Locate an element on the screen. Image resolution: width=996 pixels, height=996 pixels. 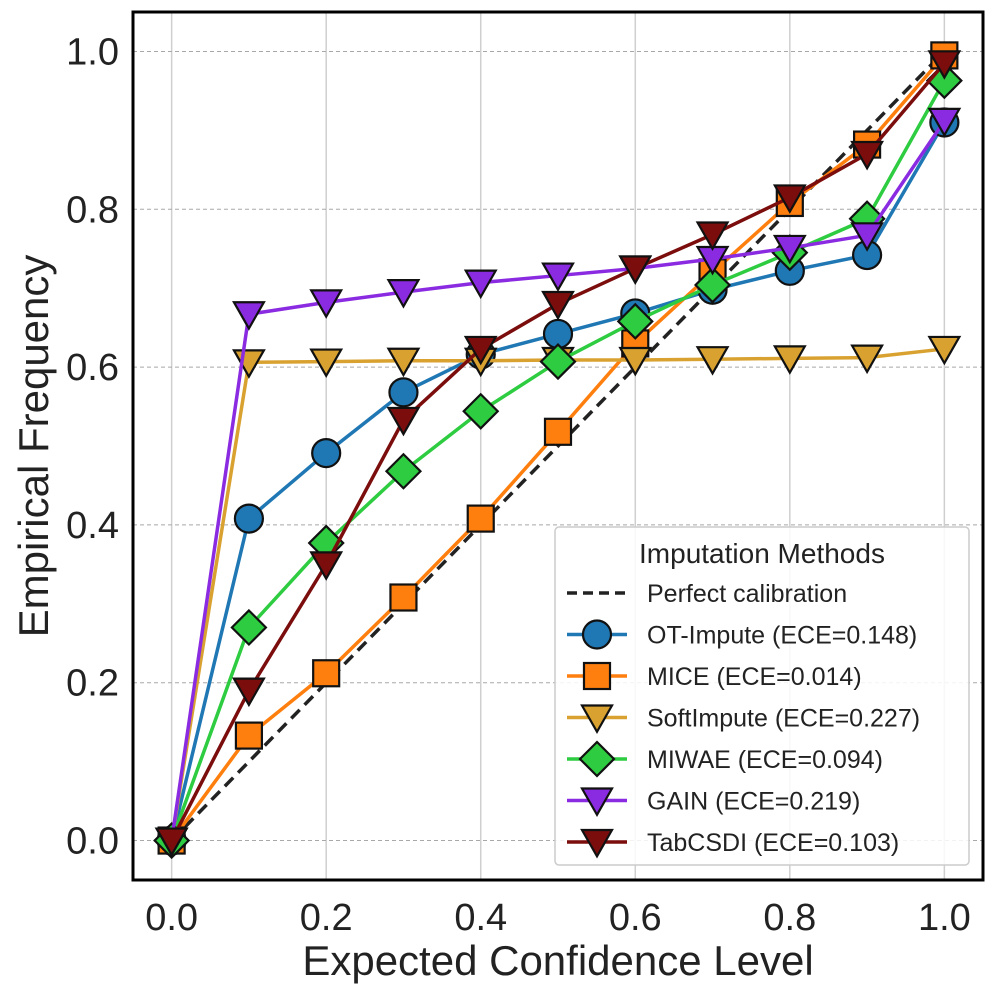
x-tick-label: 0.0 is located at coordinates (171, 918).